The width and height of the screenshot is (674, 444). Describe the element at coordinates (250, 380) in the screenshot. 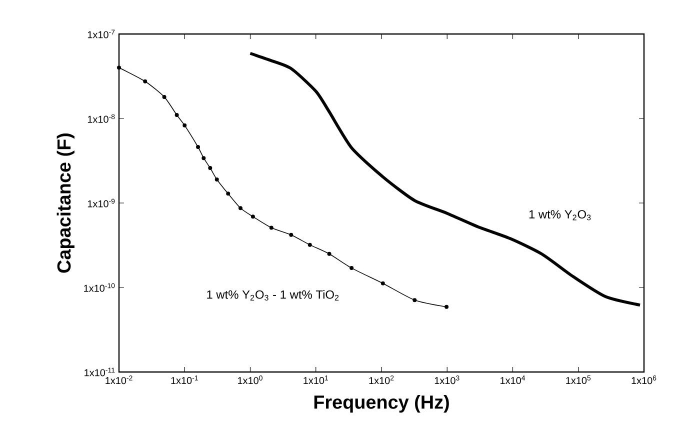

I see `x-tick-label: 1x10$^{0}$` at that location.